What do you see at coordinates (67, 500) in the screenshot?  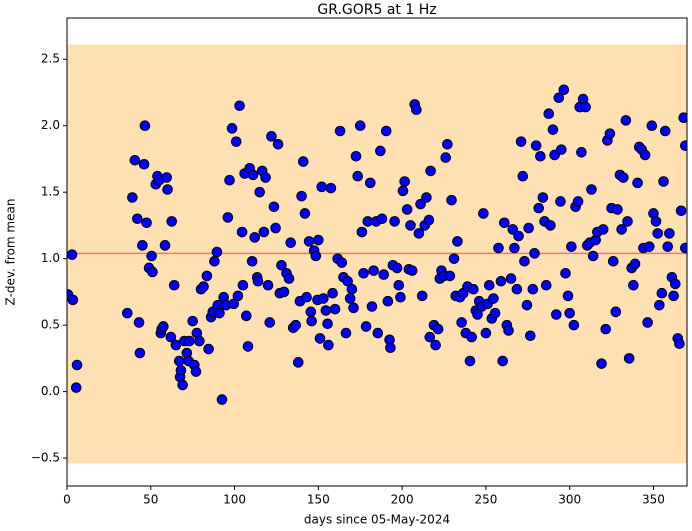 I see `x-tick-label: 0` at bounding box center [67, 500].